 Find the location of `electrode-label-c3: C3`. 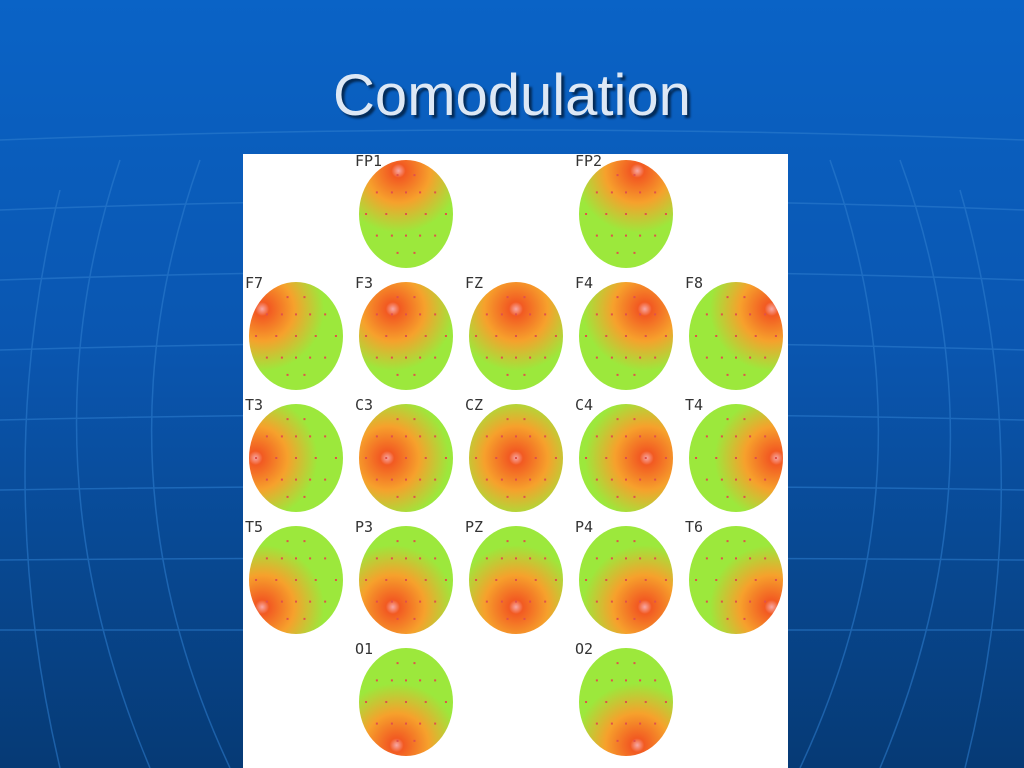

electrode-label-c3: C3 is located at coordinates (364, 405).